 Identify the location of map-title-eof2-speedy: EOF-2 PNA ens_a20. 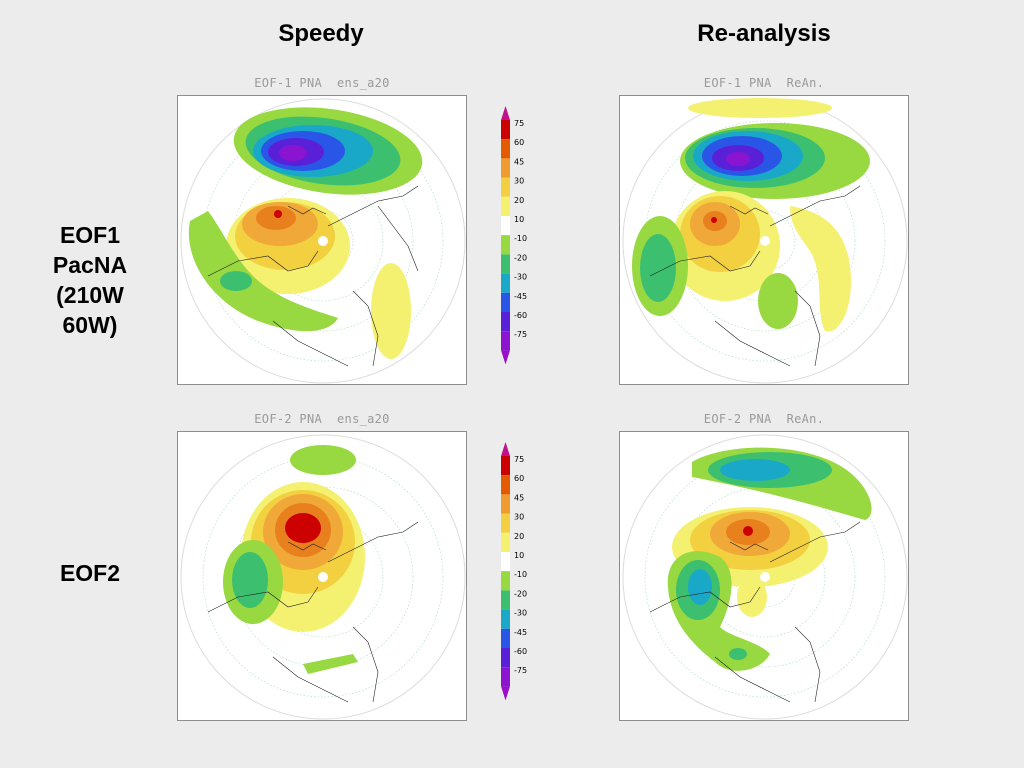
(322, 419).